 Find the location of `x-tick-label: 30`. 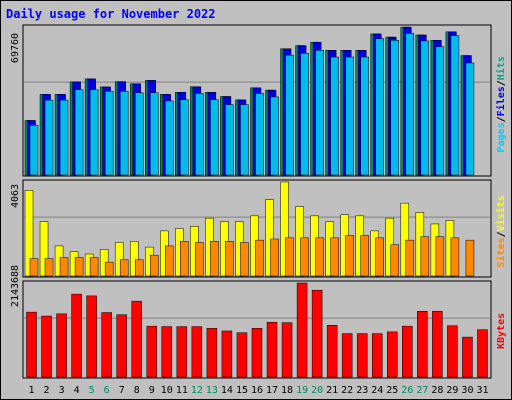

x-tick-label: 30 is located at coordinates (467, 390).